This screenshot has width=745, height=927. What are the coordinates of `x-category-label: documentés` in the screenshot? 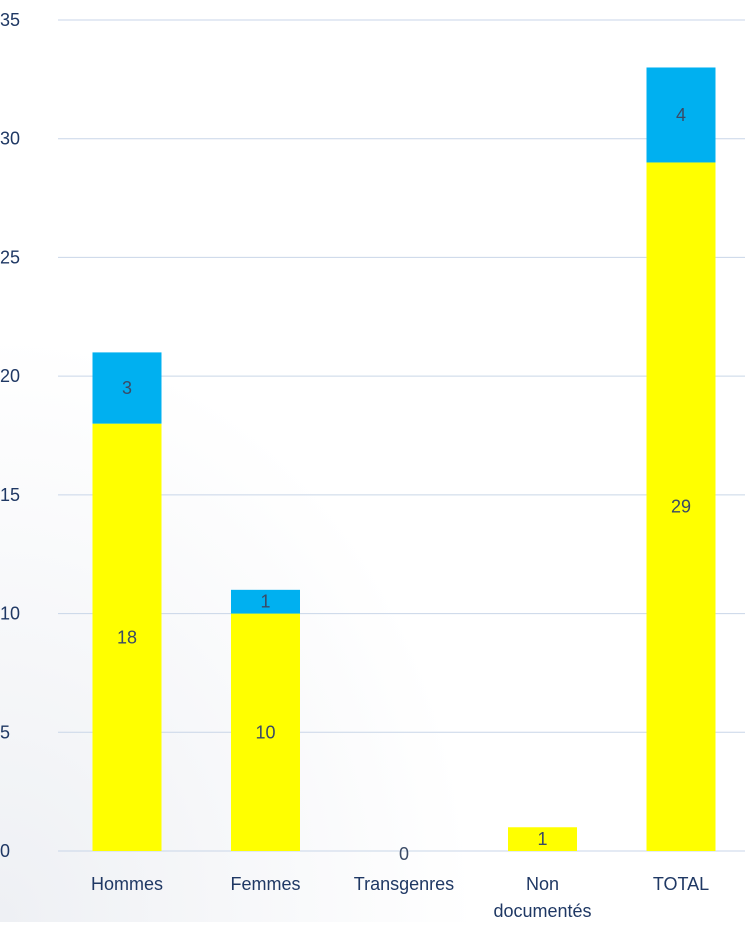 It's located at (542, 911).